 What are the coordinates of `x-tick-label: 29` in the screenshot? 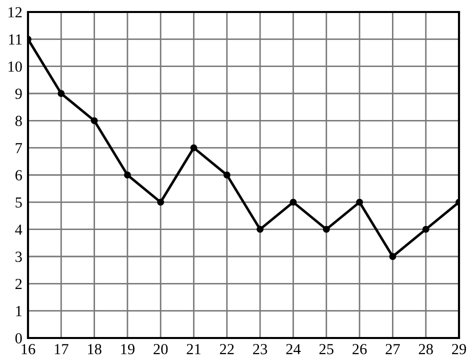 It's located at (459, 349).